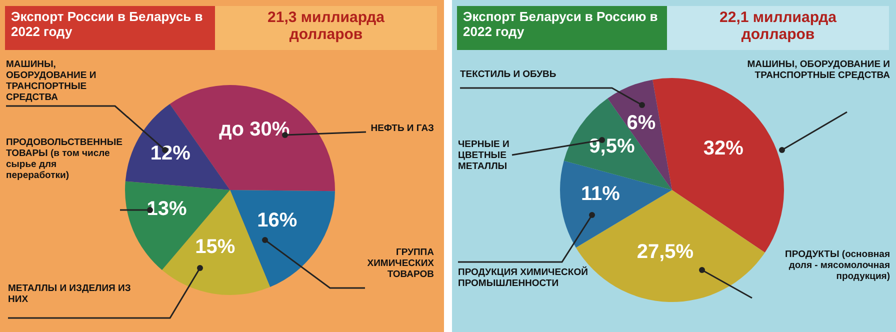  I want to click on slice-label: ПРОДУКТЫ (основная доля - мясомолочная продукция), so click(837, 266).